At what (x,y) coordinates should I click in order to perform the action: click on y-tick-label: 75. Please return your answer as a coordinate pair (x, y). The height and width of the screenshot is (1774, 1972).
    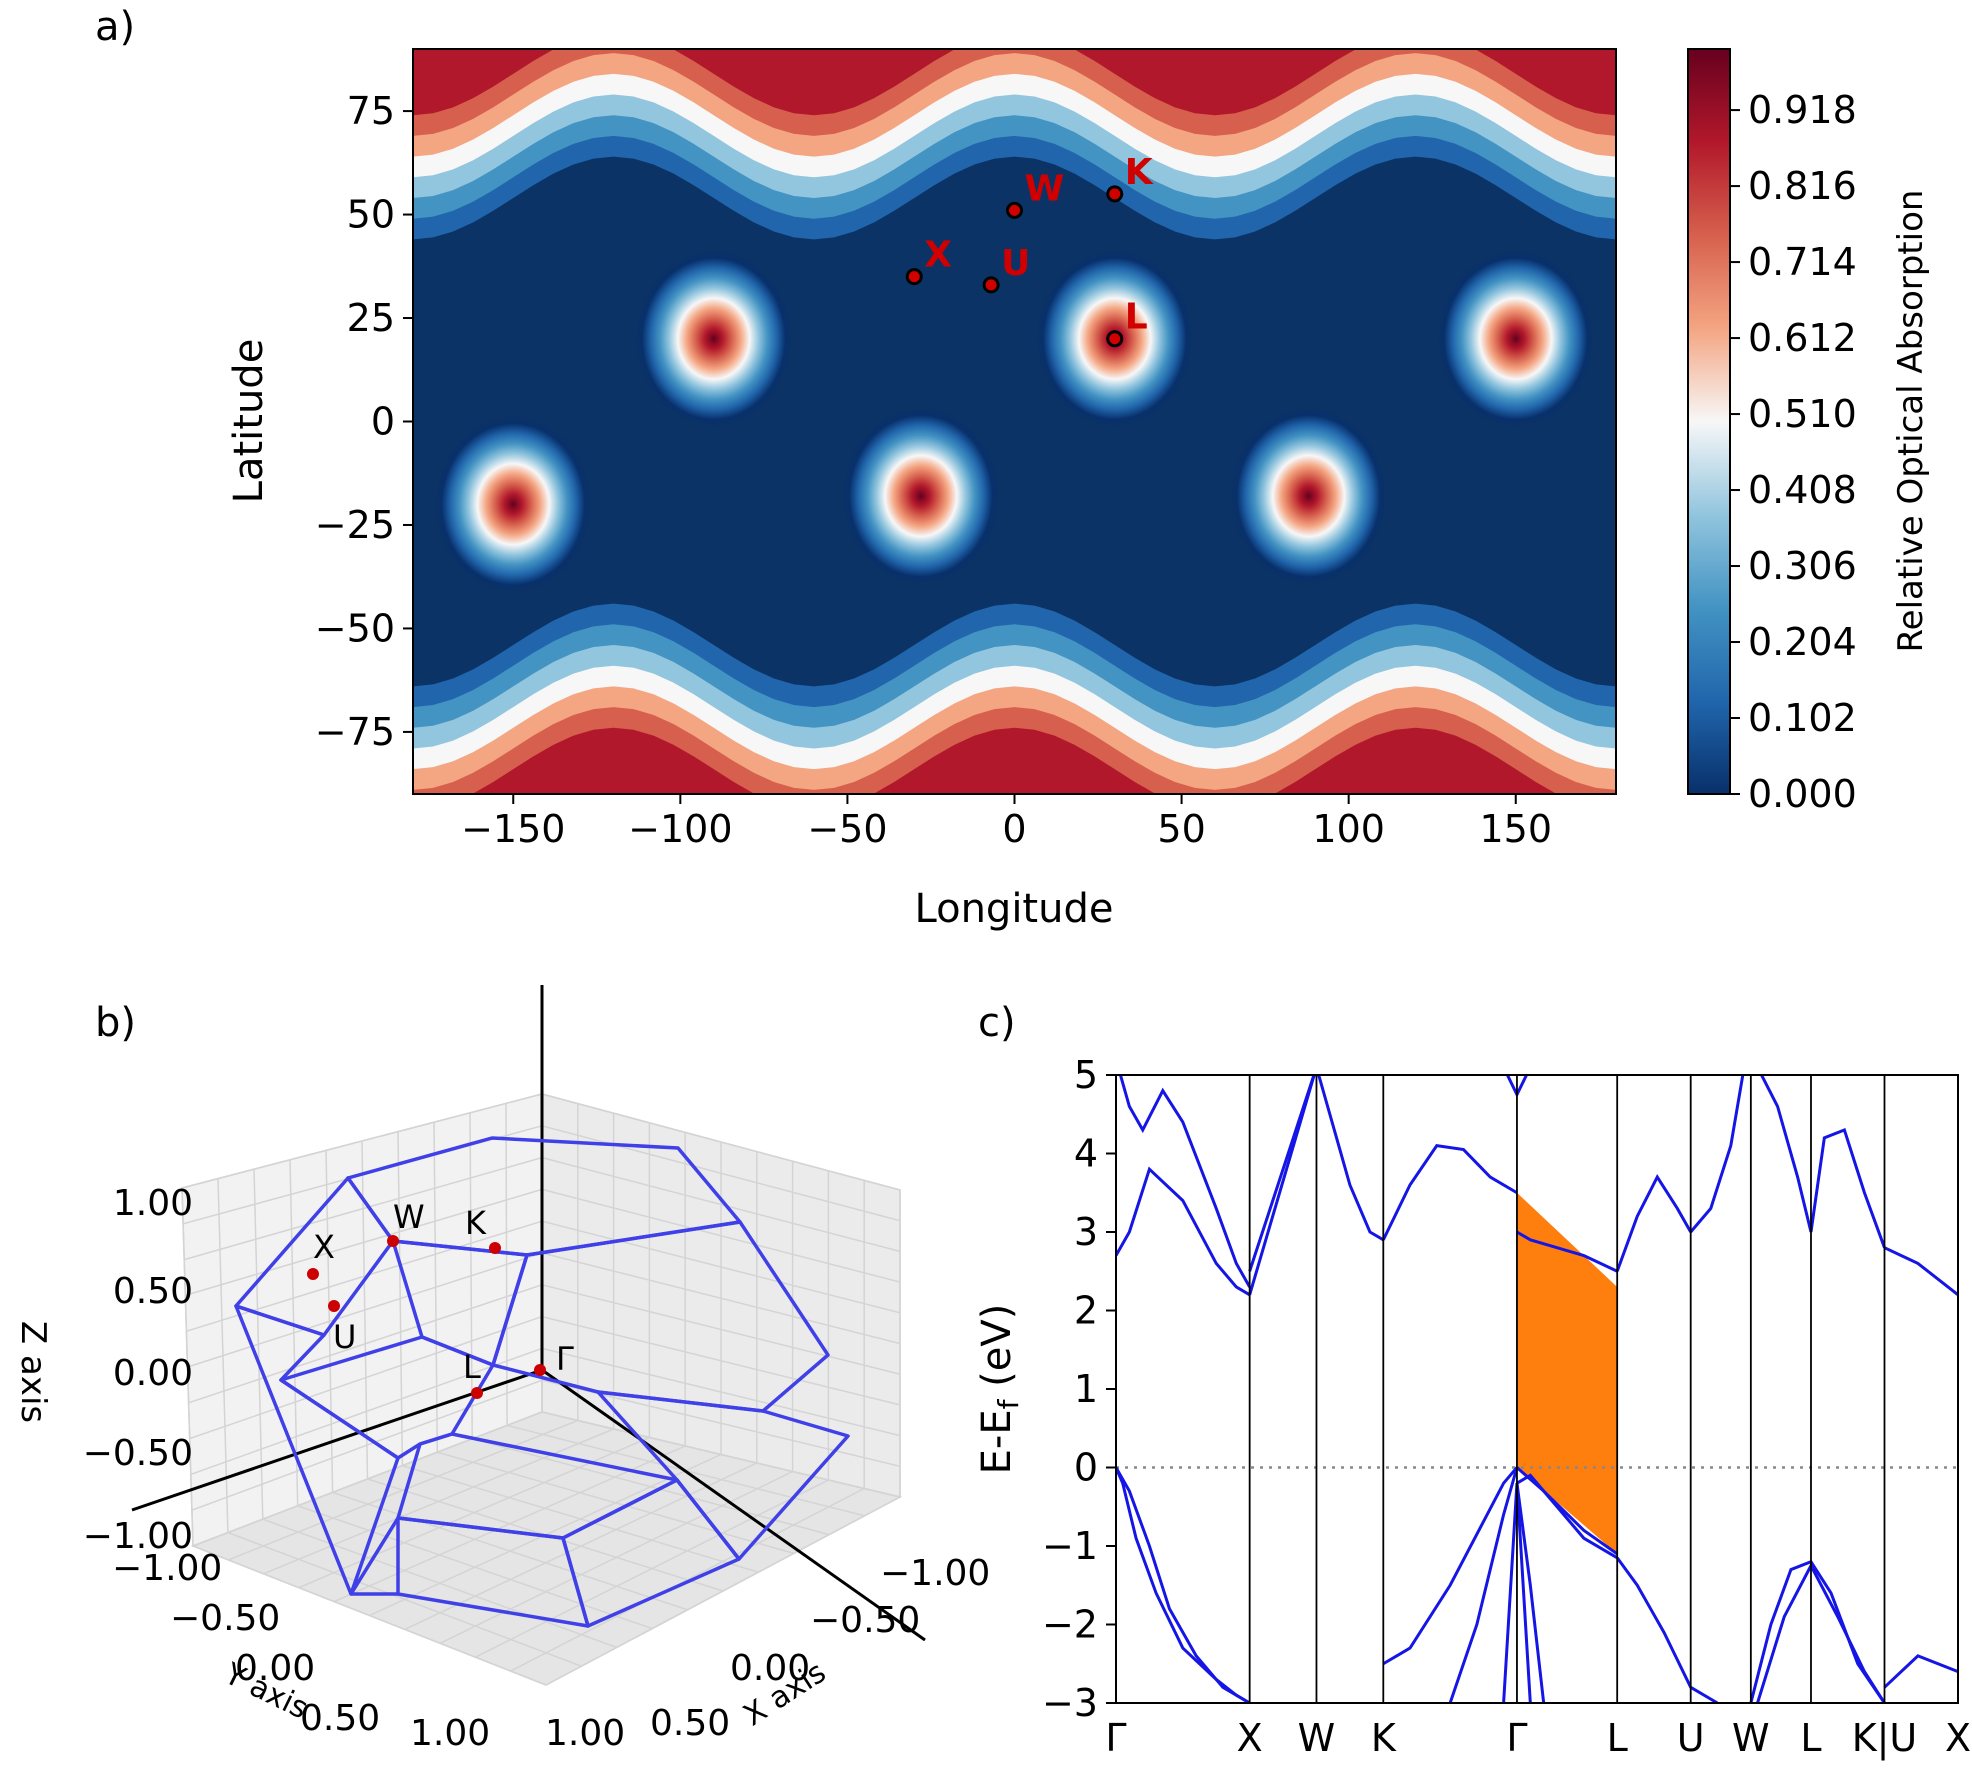
    Looking at the image, I should click on (371, 111).